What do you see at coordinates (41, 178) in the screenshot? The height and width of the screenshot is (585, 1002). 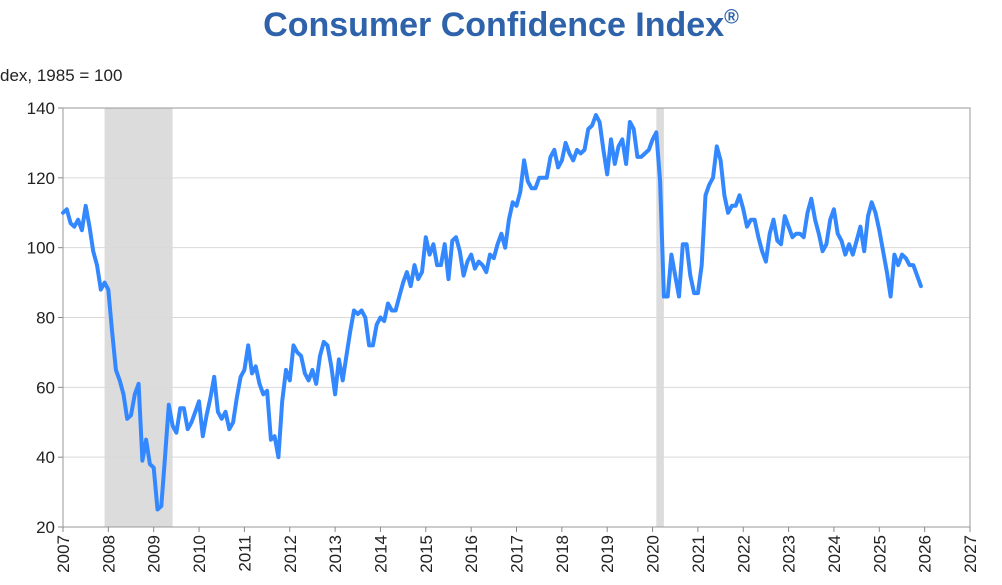 I see `y-tick-label: 120` at bounding box center [41, 178].